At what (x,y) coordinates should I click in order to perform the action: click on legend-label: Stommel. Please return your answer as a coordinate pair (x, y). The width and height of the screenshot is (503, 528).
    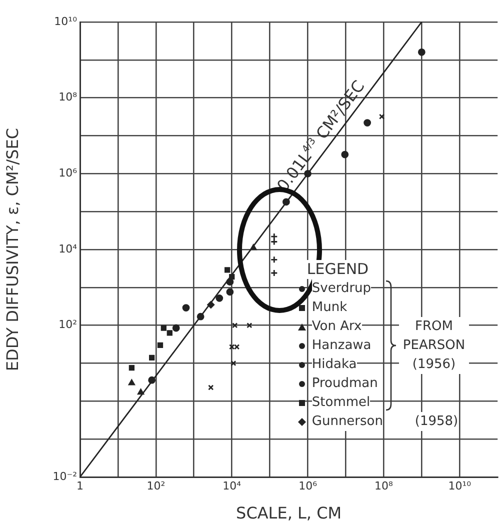
    Looking at the image, I should click on (341, 402).